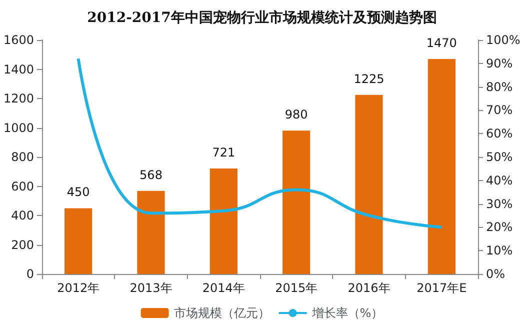  Describe the element at coordinates (18, 127) in the screenshot. I see `y-tick-label: 1000` at that location.